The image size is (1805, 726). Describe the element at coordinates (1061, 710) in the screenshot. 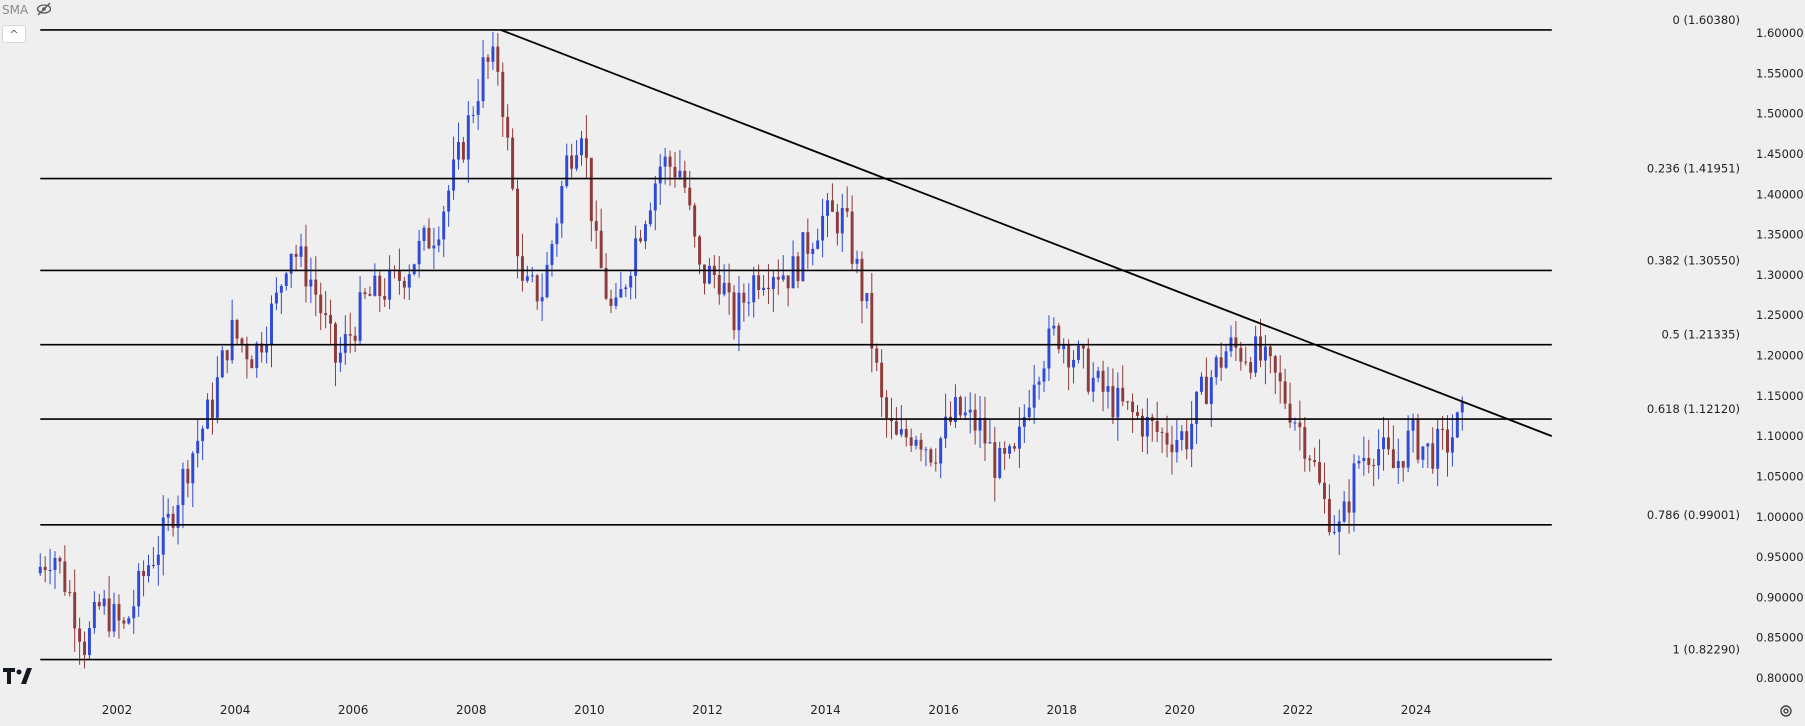

I see `x-tick-label: 2018` at that location.